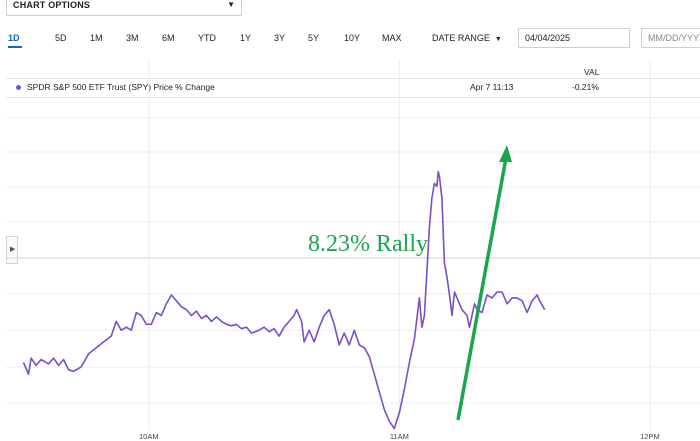 The width and height of the screenshot is (700, 441). What do you see at coordinates (368, 244) in the screenshot?
I see `rally-annotation-text: 8.23% Rally` at bounding box center [368, 244].